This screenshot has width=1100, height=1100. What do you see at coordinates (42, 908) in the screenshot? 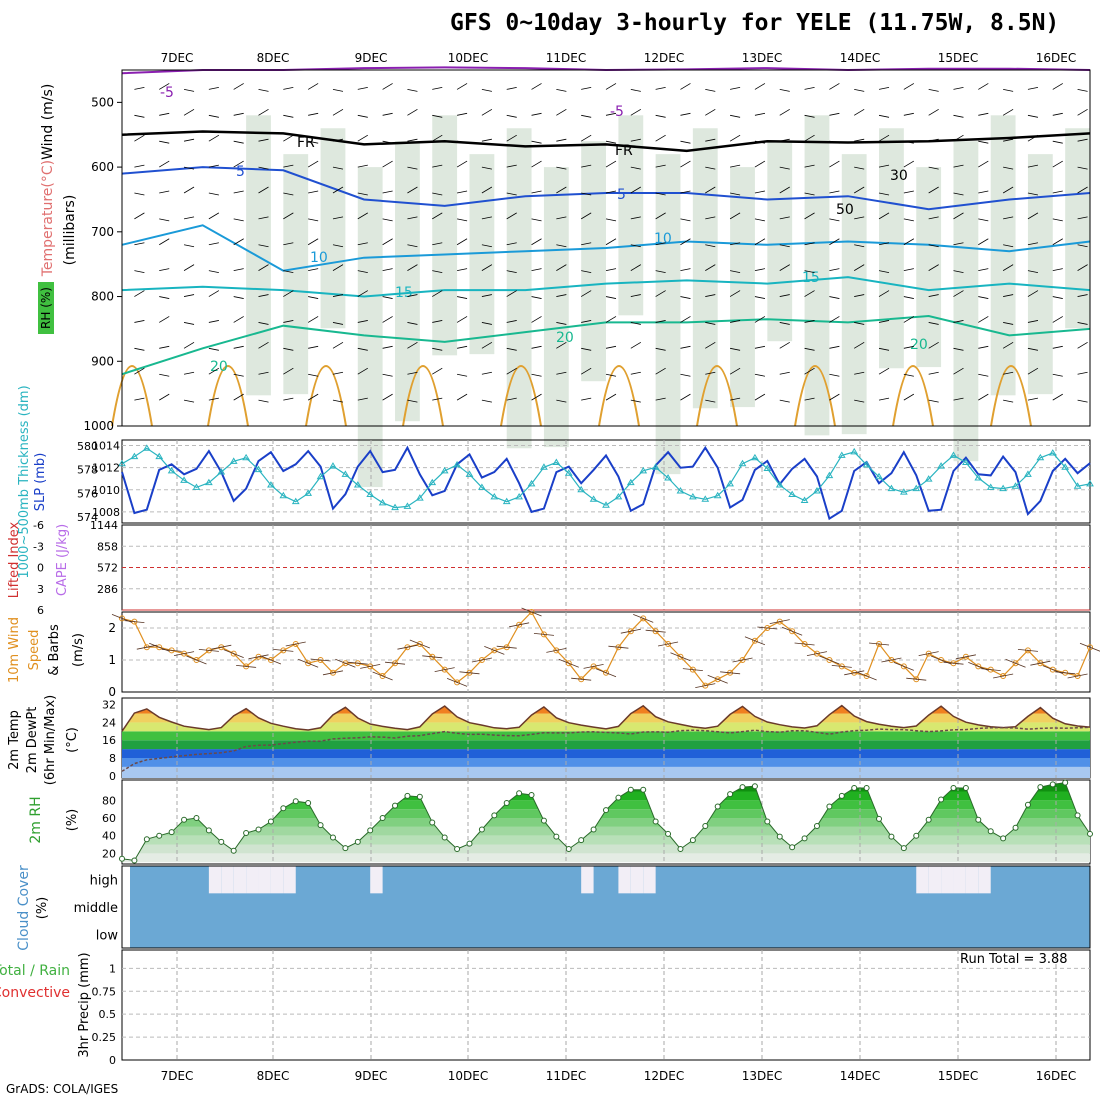
I see `cloud-yunit: (%)` at bounding box center [42, 908].